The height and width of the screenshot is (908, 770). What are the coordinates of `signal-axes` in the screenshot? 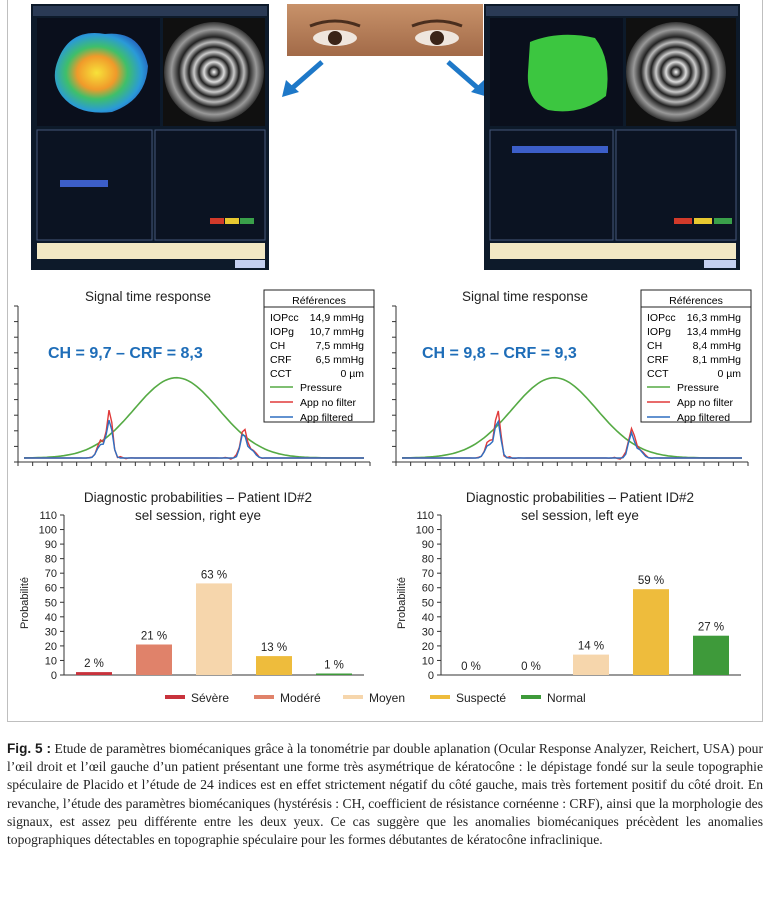 It's located at (192, 385).